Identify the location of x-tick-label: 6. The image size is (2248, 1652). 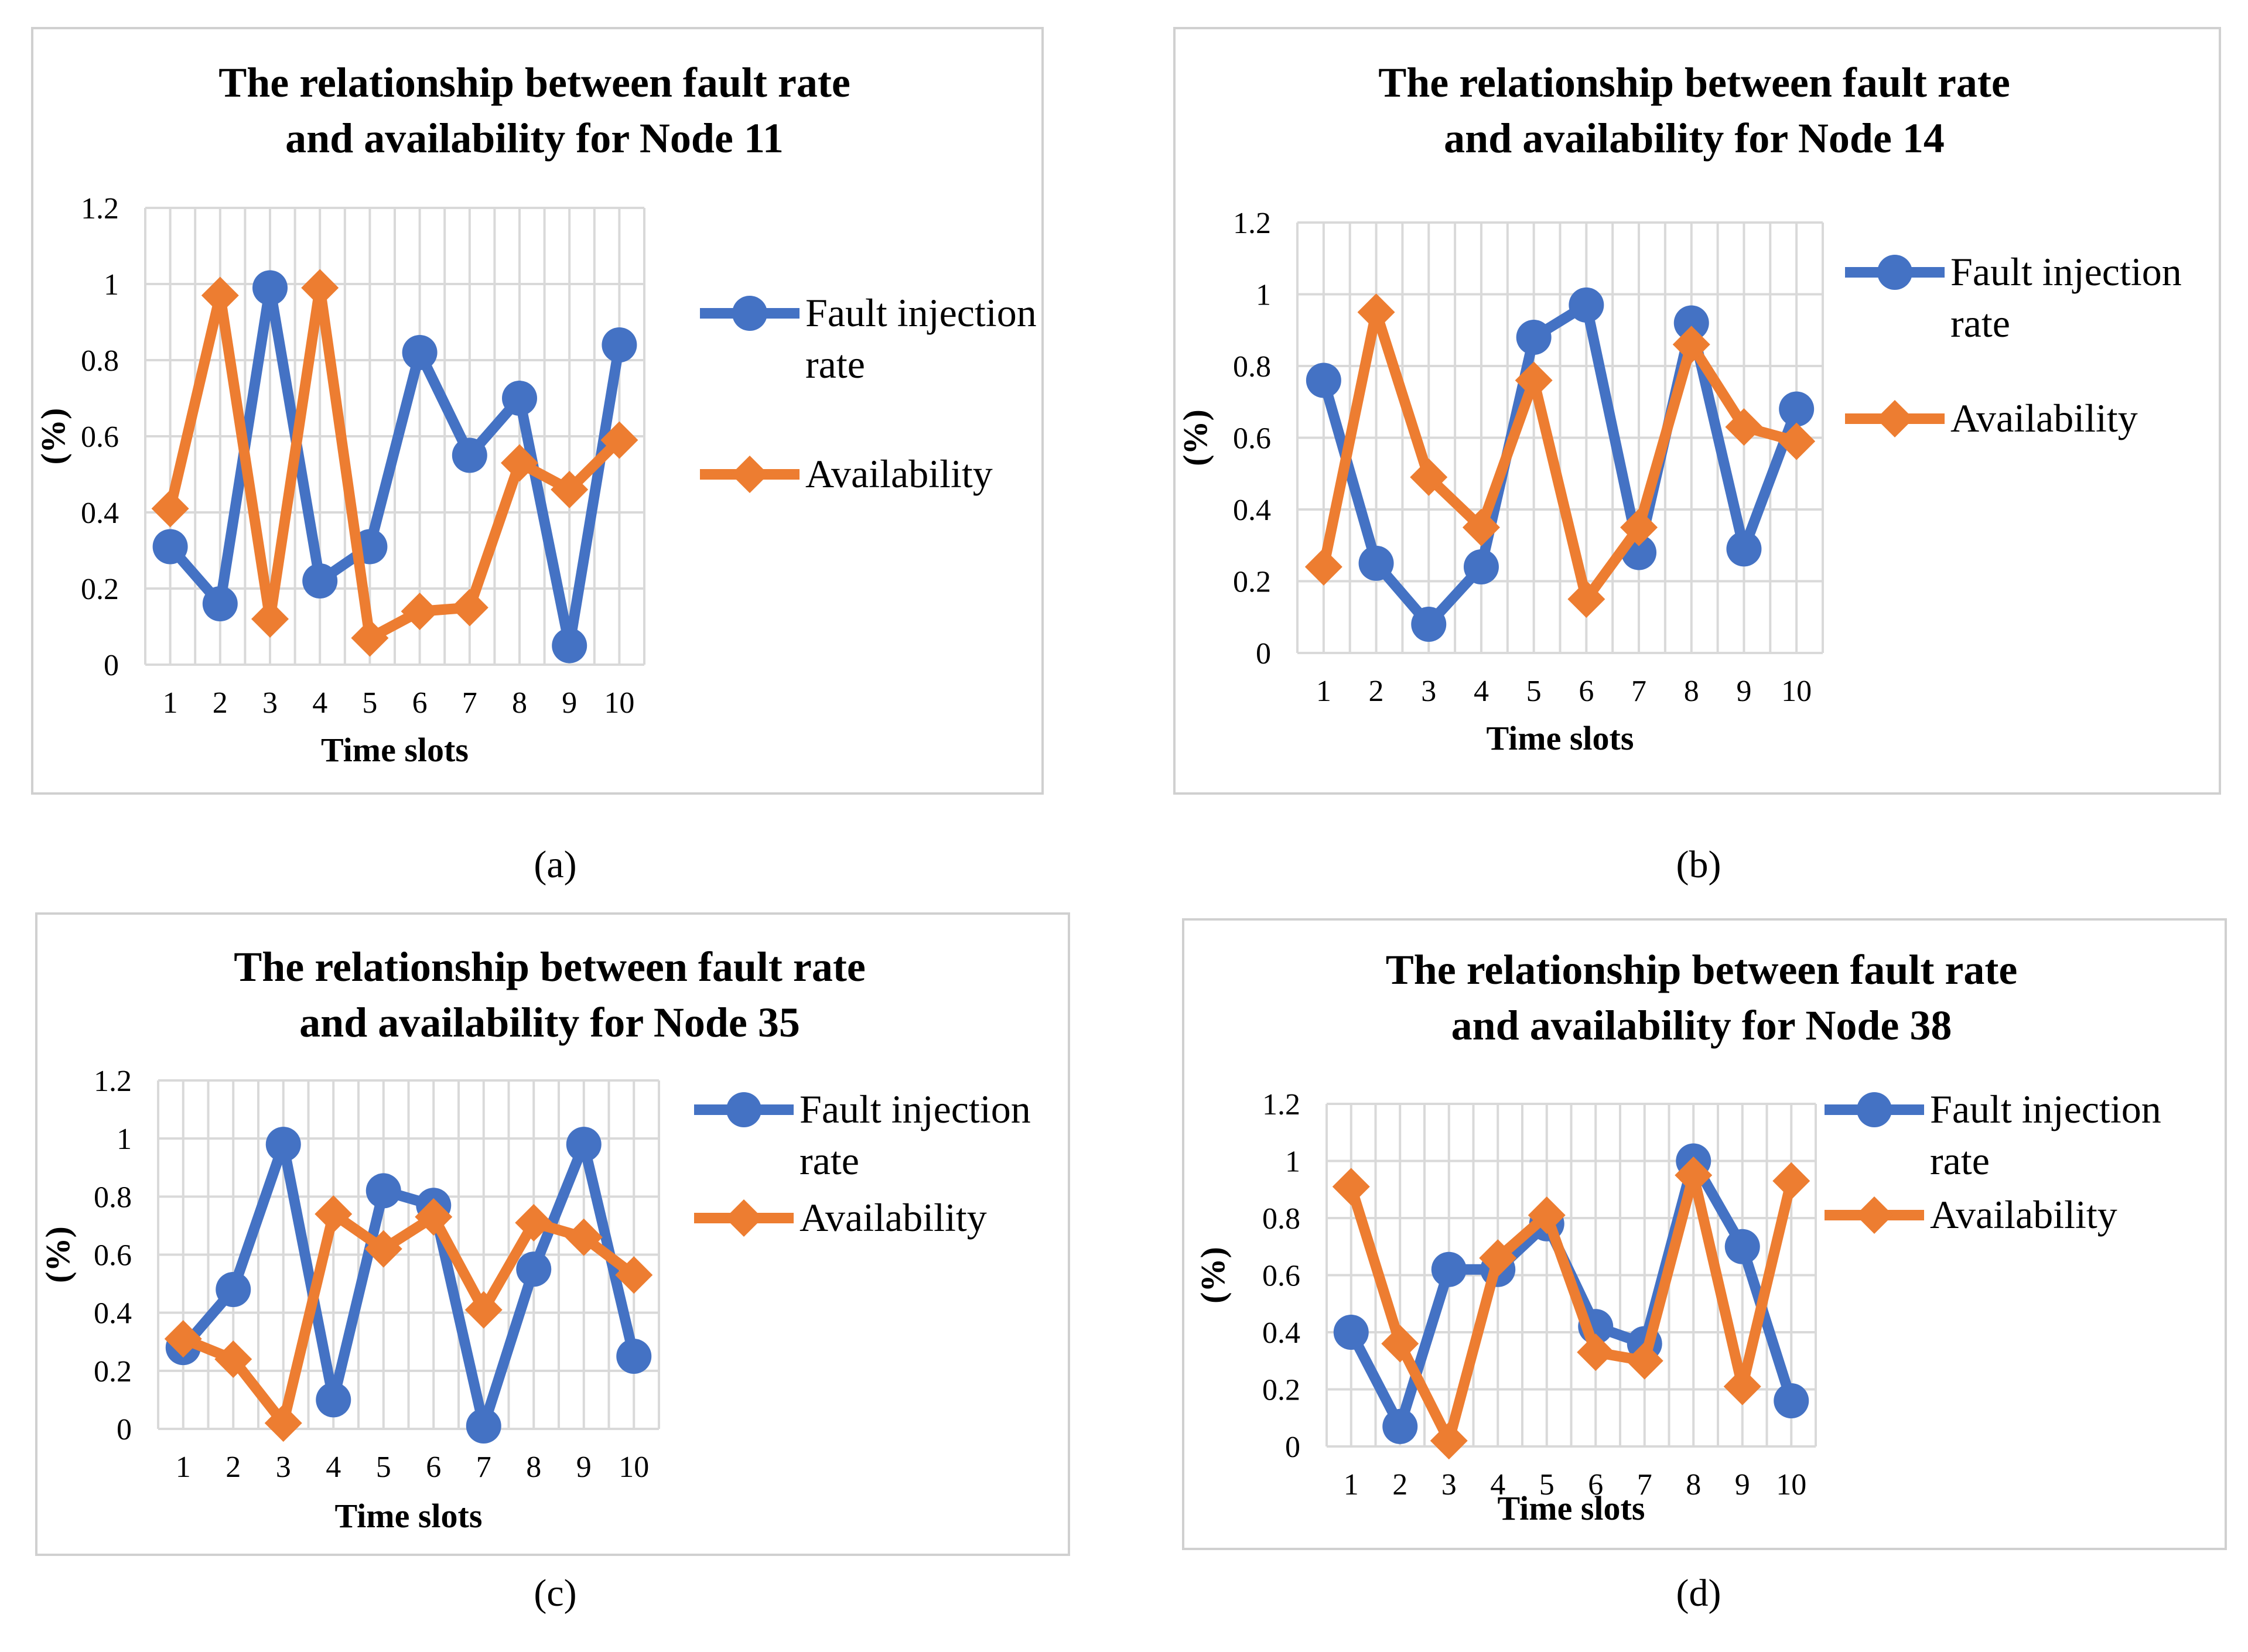
(420, 703).